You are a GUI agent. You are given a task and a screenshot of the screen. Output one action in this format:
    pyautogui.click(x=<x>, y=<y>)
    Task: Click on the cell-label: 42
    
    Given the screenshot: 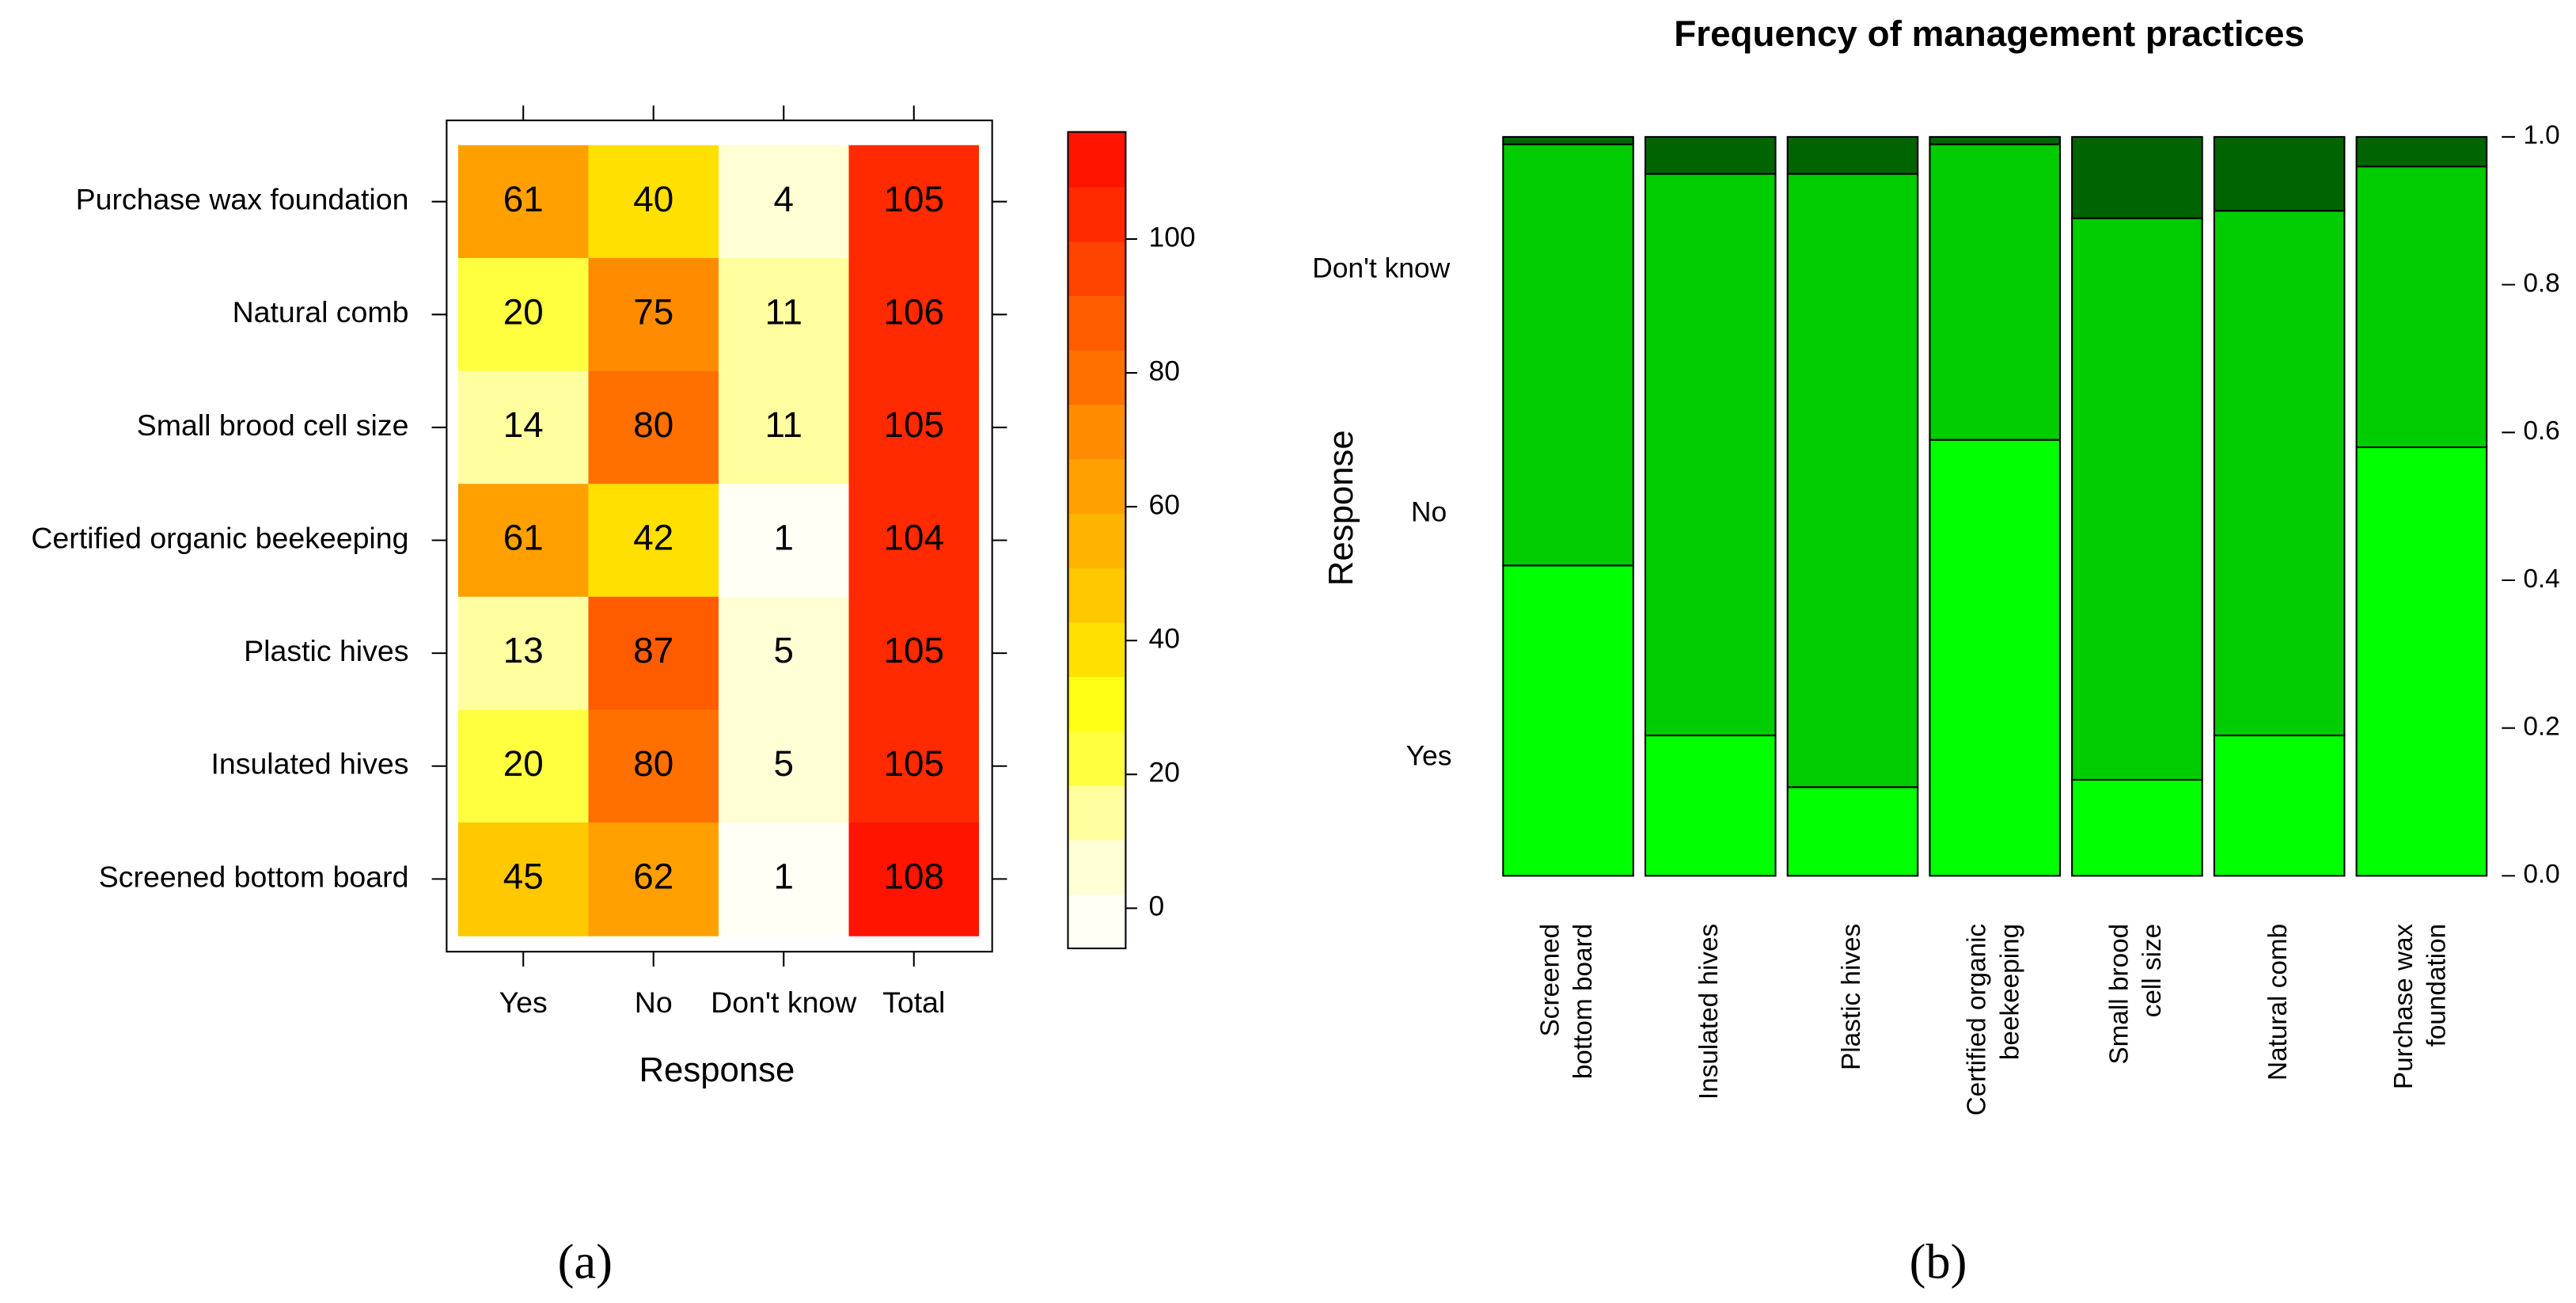 What is the action you would take?
    pyautogui.click(x=653, y=538)
    